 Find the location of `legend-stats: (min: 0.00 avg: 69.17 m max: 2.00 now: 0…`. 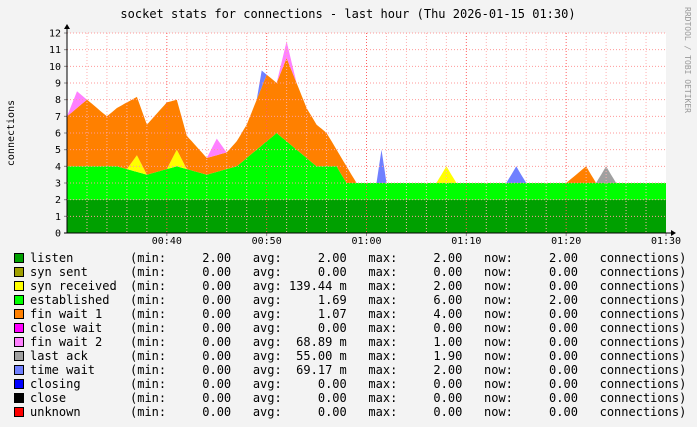

legend-stats: (min: 0.00 avg: 69.17 m max: 2.00 now: 0… is located at coordinates (408, 370).